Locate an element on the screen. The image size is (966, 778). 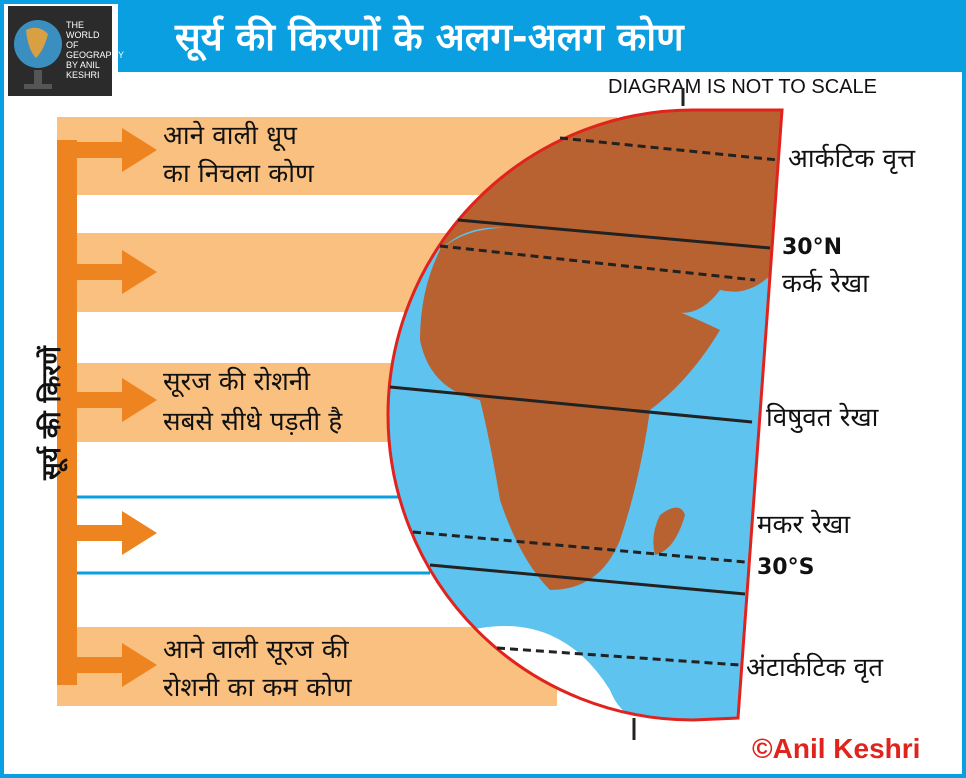
logo: THE WORLD OF GEOGRAPHY BY ANIL KESHRI is located at coordinates (65, 51).